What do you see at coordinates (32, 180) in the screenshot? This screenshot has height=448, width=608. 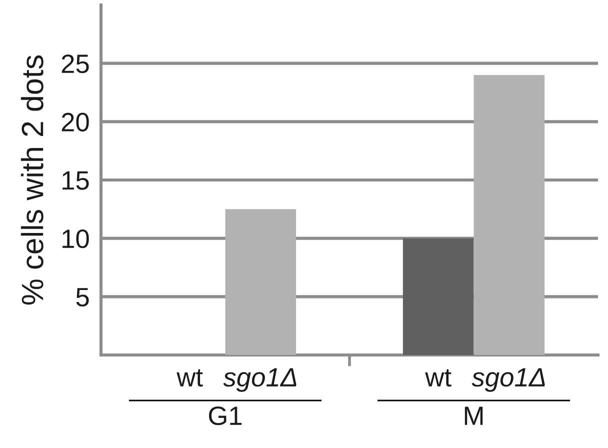 I see `y-axis-title: % cells with 2 dots` at bounding box center [32, 180].